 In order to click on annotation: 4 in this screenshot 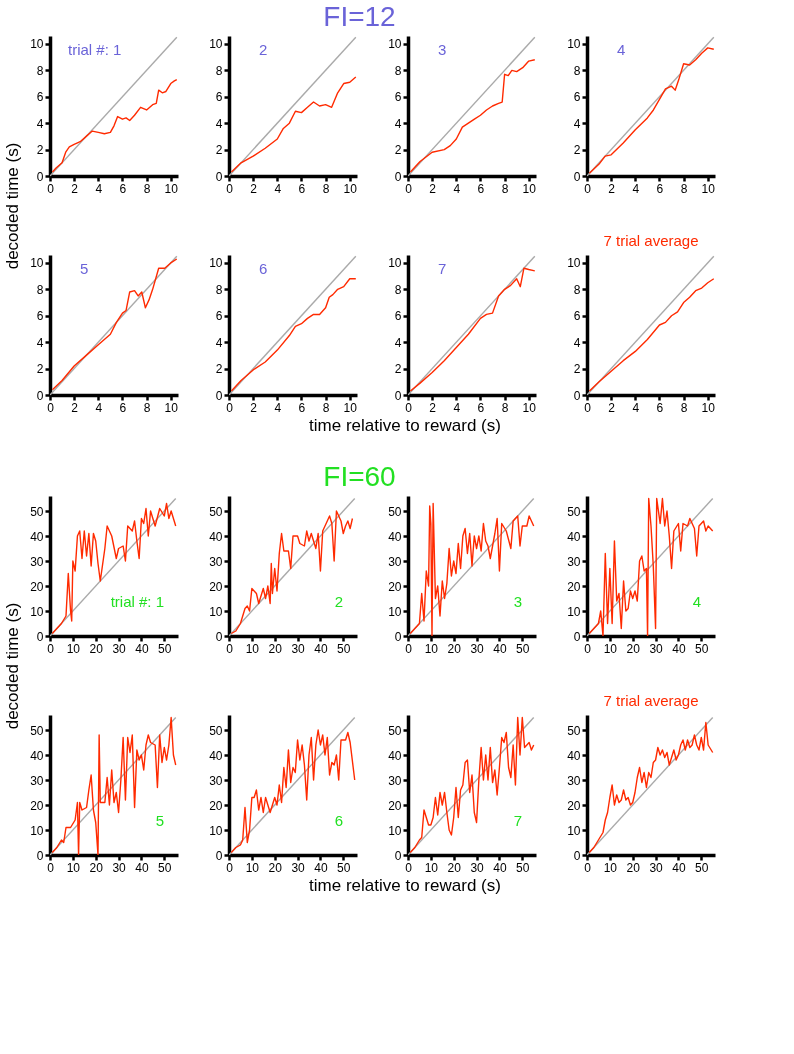, I will do `click(621, 49)`.